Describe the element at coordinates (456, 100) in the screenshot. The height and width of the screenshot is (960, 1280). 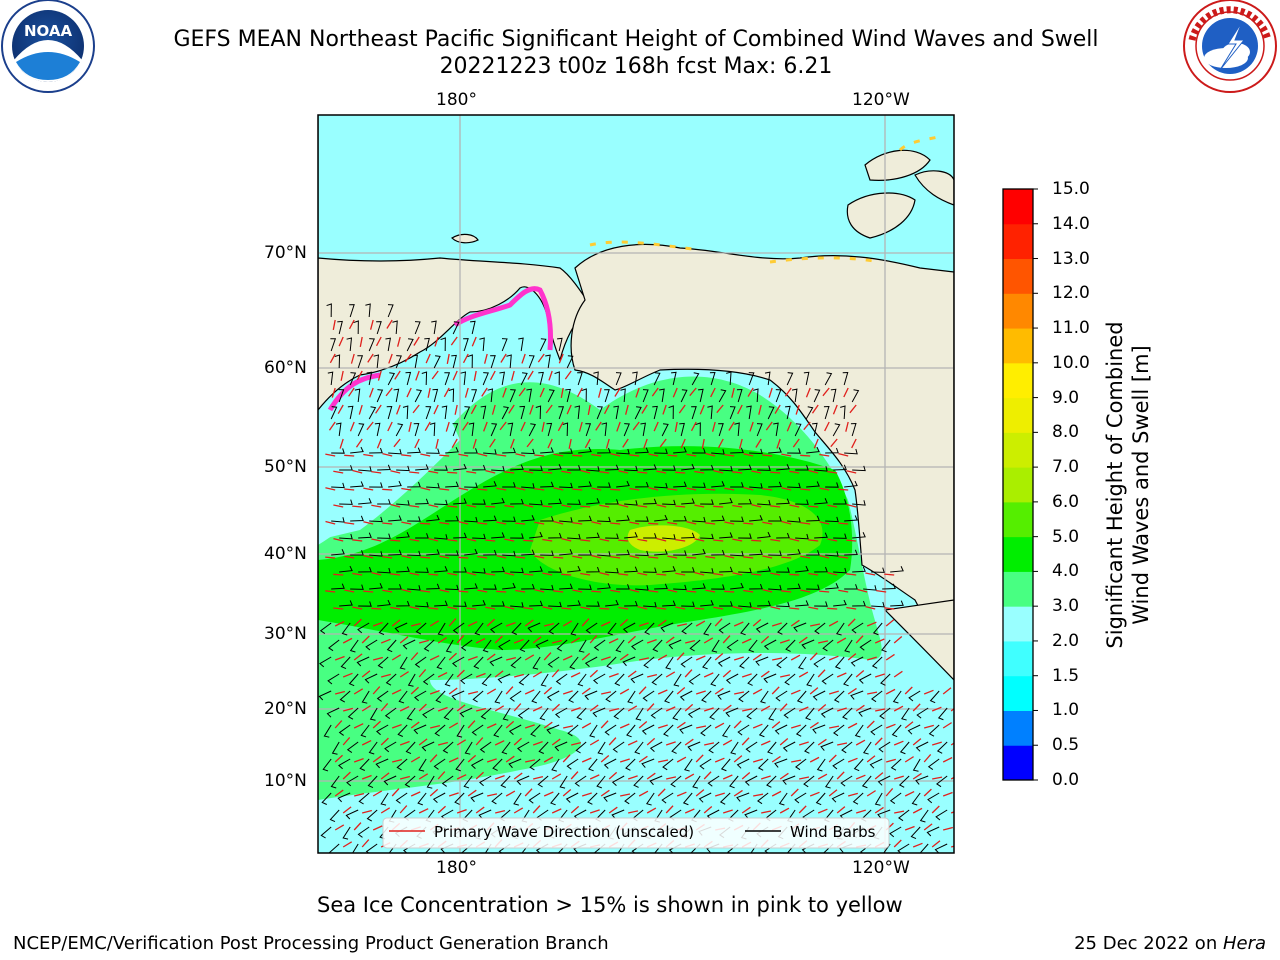
I see `lon-tick-top-180: 180°` at that location.